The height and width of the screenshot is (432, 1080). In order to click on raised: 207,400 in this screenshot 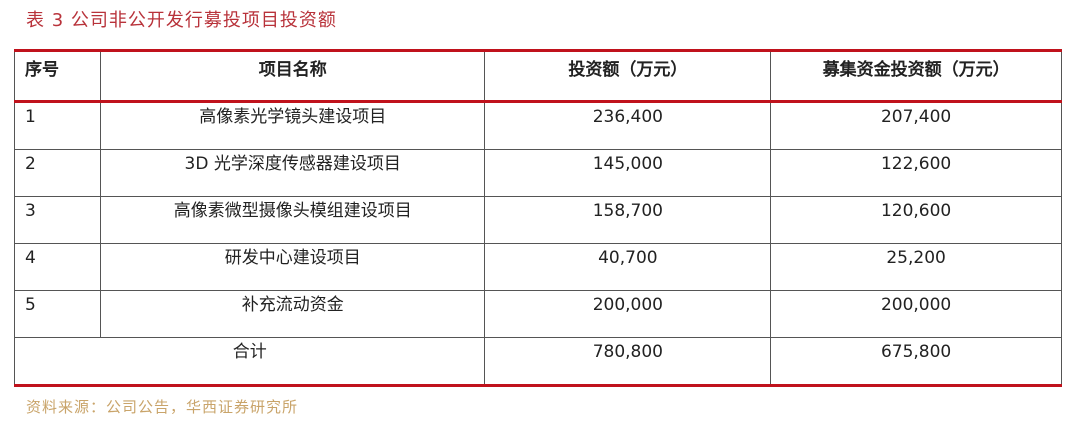, I will do `click(916, 125)`.